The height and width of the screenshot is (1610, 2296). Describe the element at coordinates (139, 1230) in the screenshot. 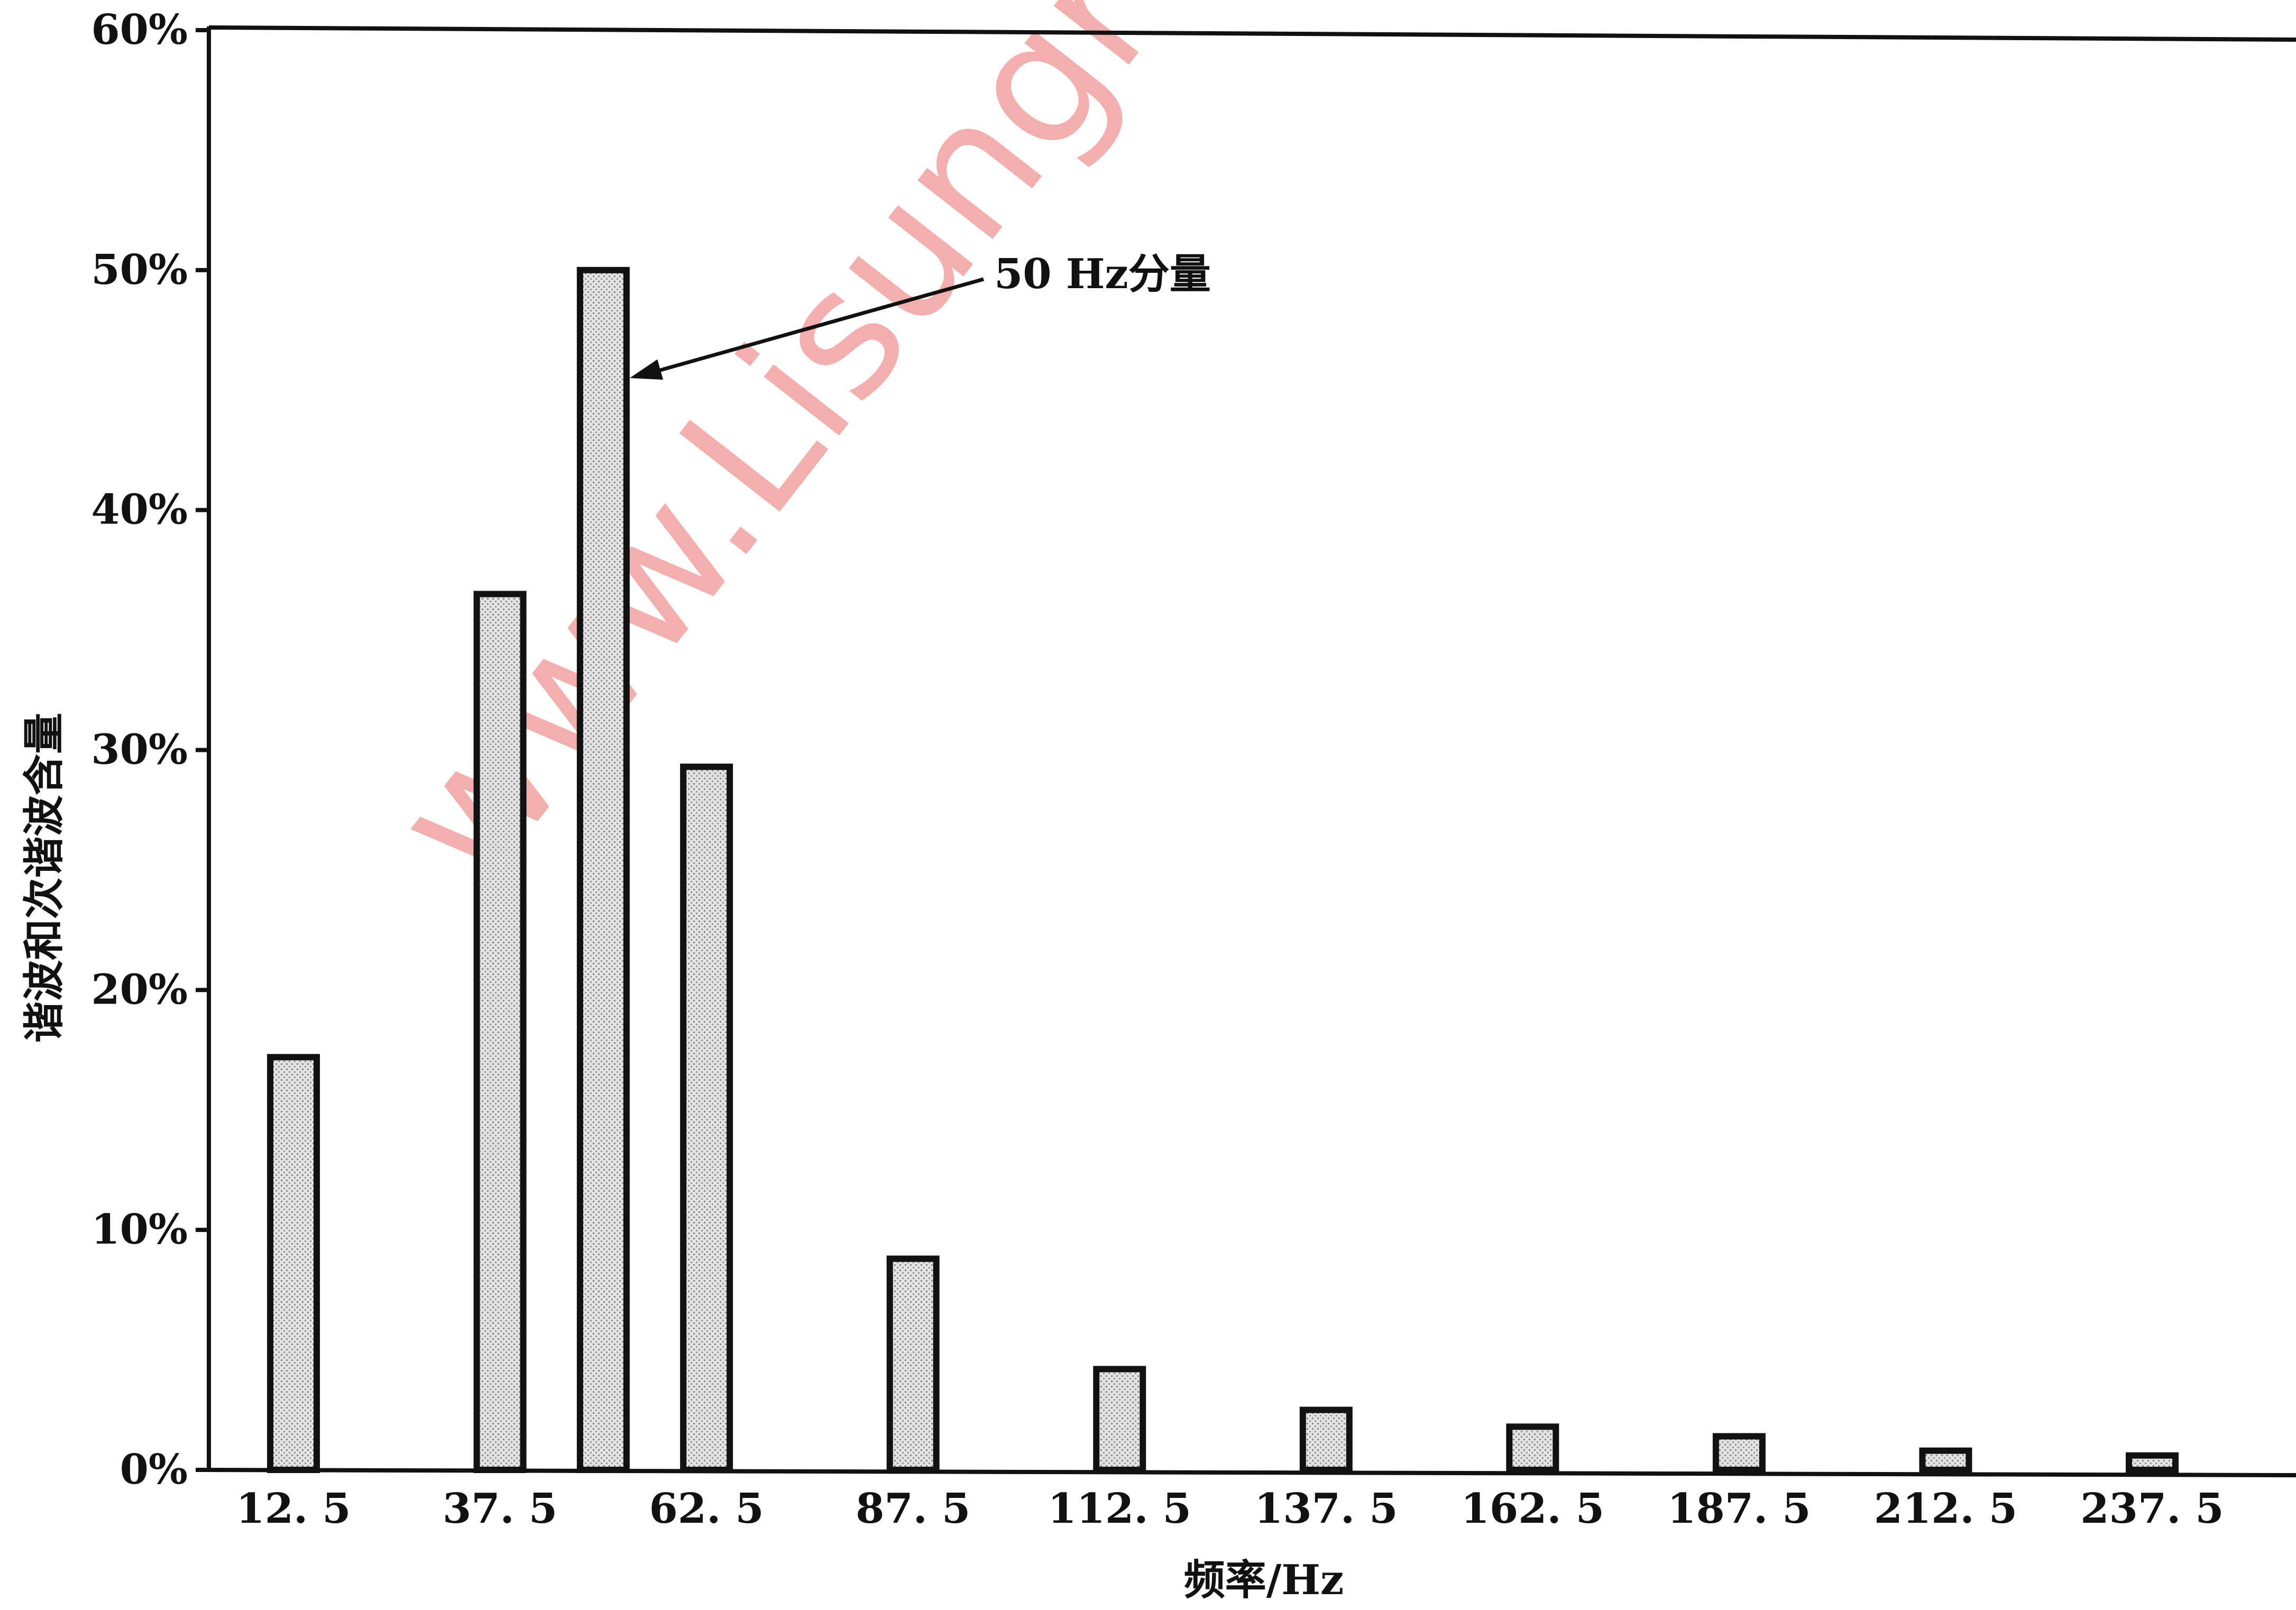

I see `y-tick-label: 10%` at that location.